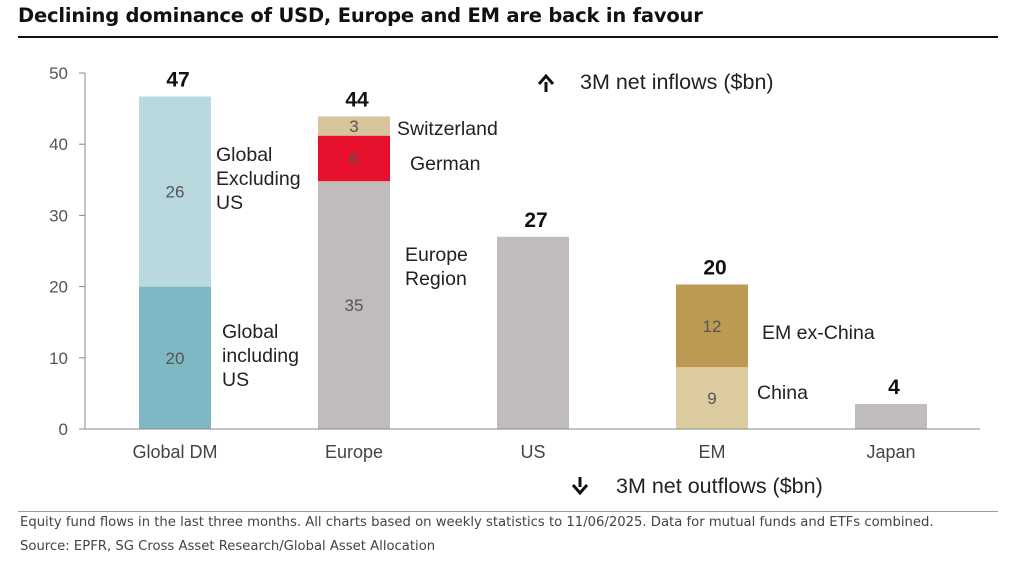 Image resolution: width=1012 pixels, height=564 pixels. I want to click on segment-value-label: 6, so click(353, 158).